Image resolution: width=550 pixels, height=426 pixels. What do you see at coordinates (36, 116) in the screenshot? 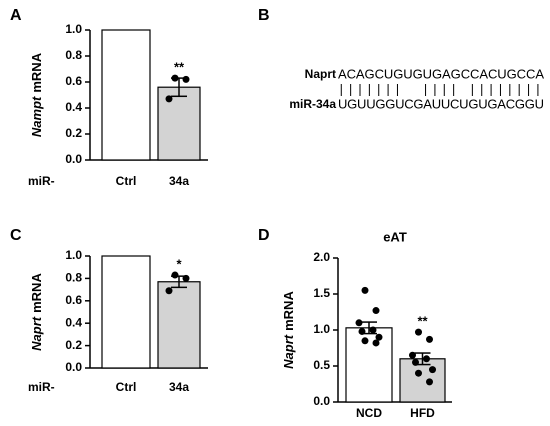
I see `y-axis-label-gene: Nampt` at bounding box center [36, 116].